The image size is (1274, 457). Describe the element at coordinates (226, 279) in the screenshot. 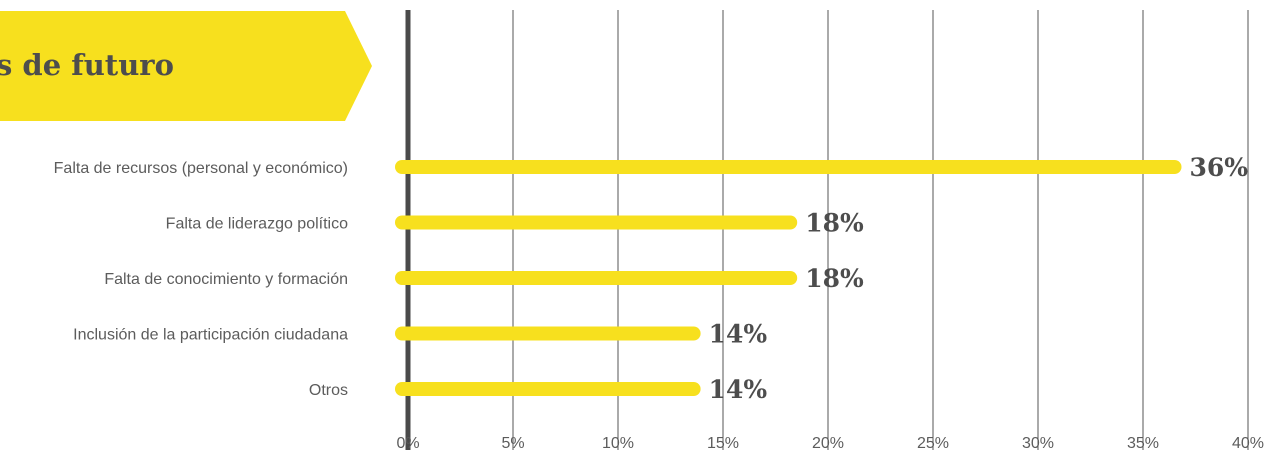

I see `category-label: Falta de conocimiento y formación` at that location.